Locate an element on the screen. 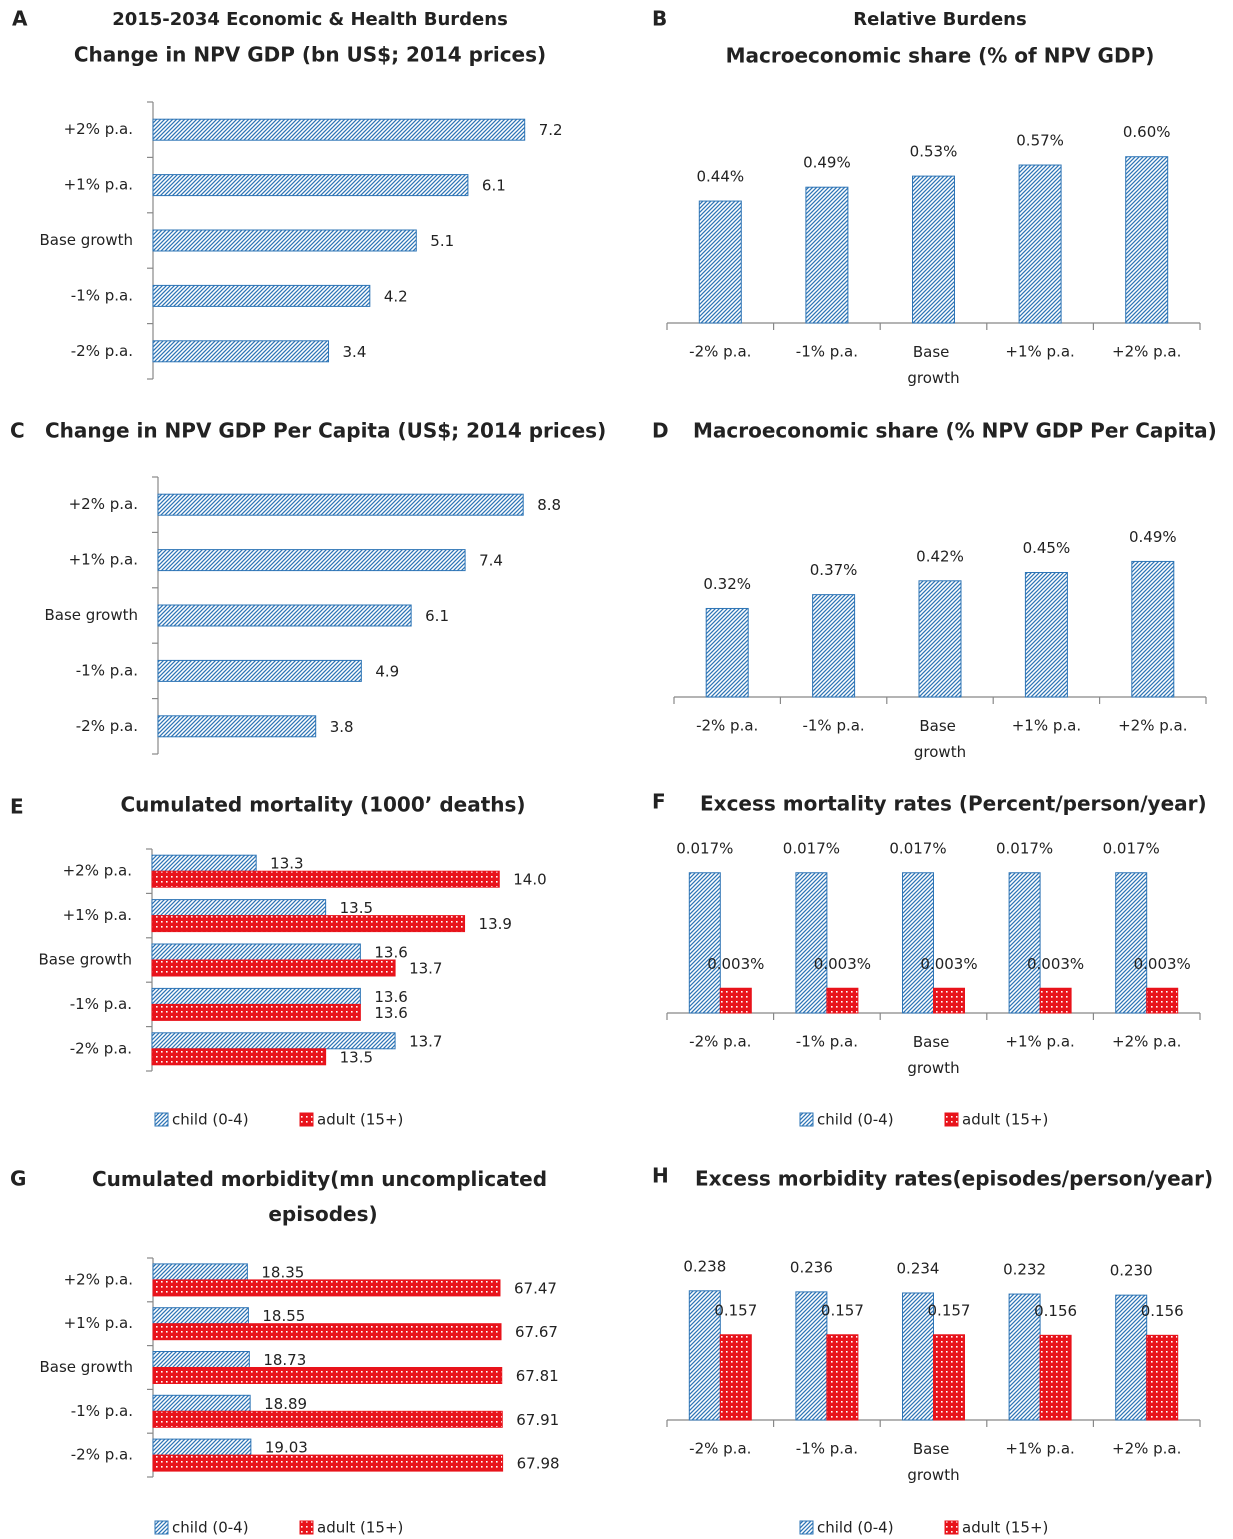 This screenshot has height=1539, width=1233. value-label: 0.32% is located at coordinates (727, 584).